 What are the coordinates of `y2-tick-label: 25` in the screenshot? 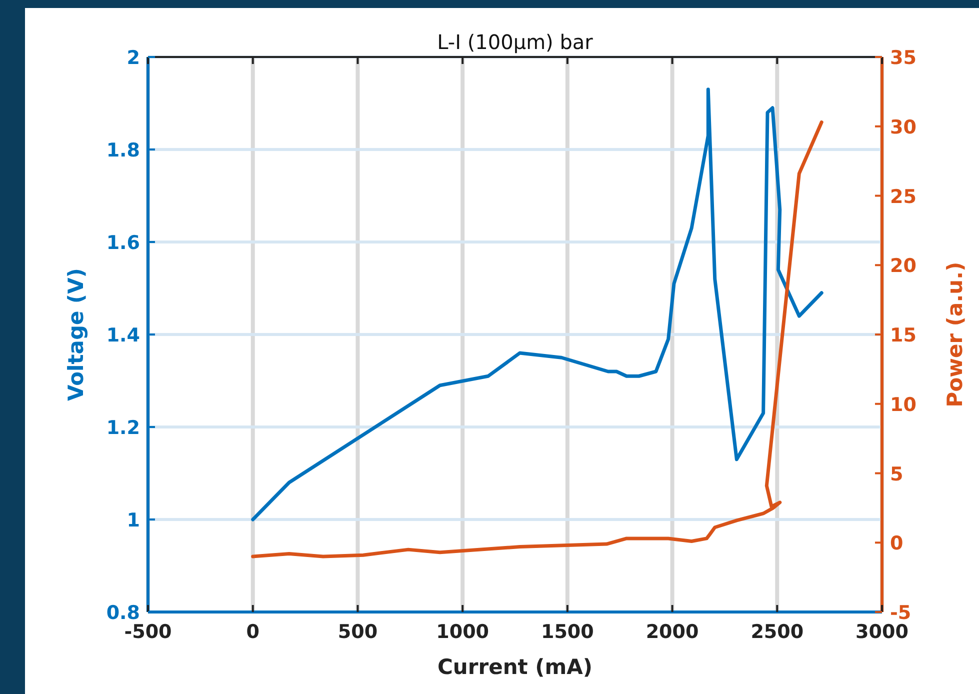 It's located at (903, 197).